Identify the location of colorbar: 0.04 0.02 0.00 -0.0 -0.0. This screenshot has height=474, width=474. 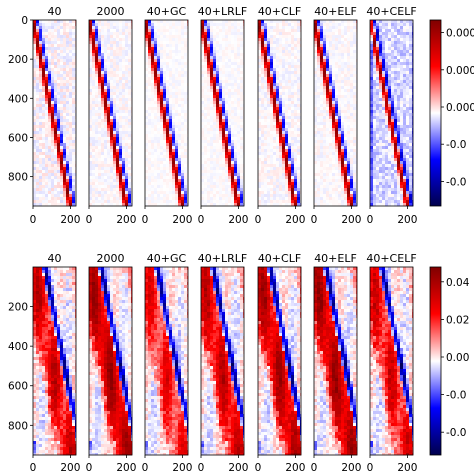
(449, 361).